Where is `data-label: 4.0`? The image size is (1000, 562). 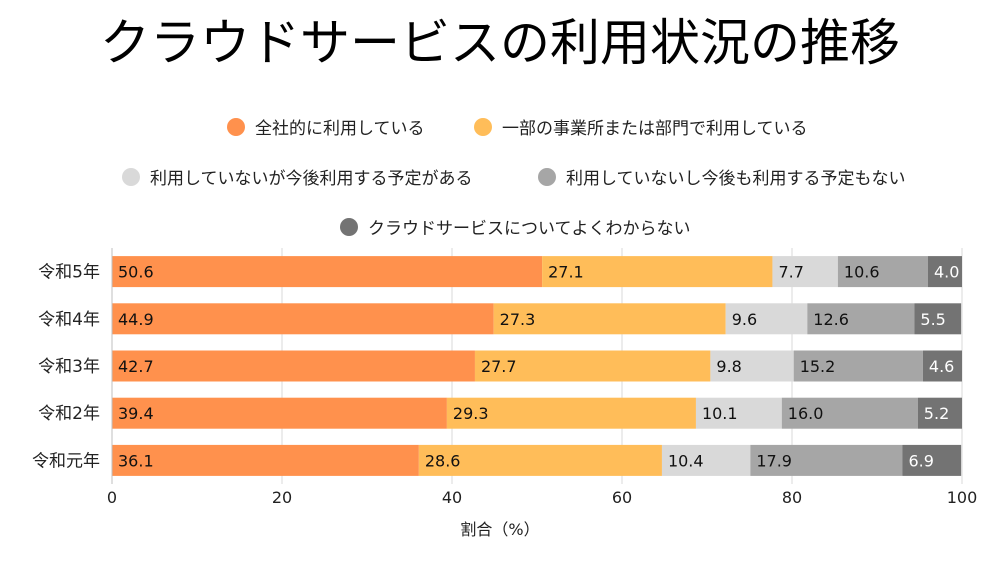 data-label: 4.0 is located at coordinates (946, 272).